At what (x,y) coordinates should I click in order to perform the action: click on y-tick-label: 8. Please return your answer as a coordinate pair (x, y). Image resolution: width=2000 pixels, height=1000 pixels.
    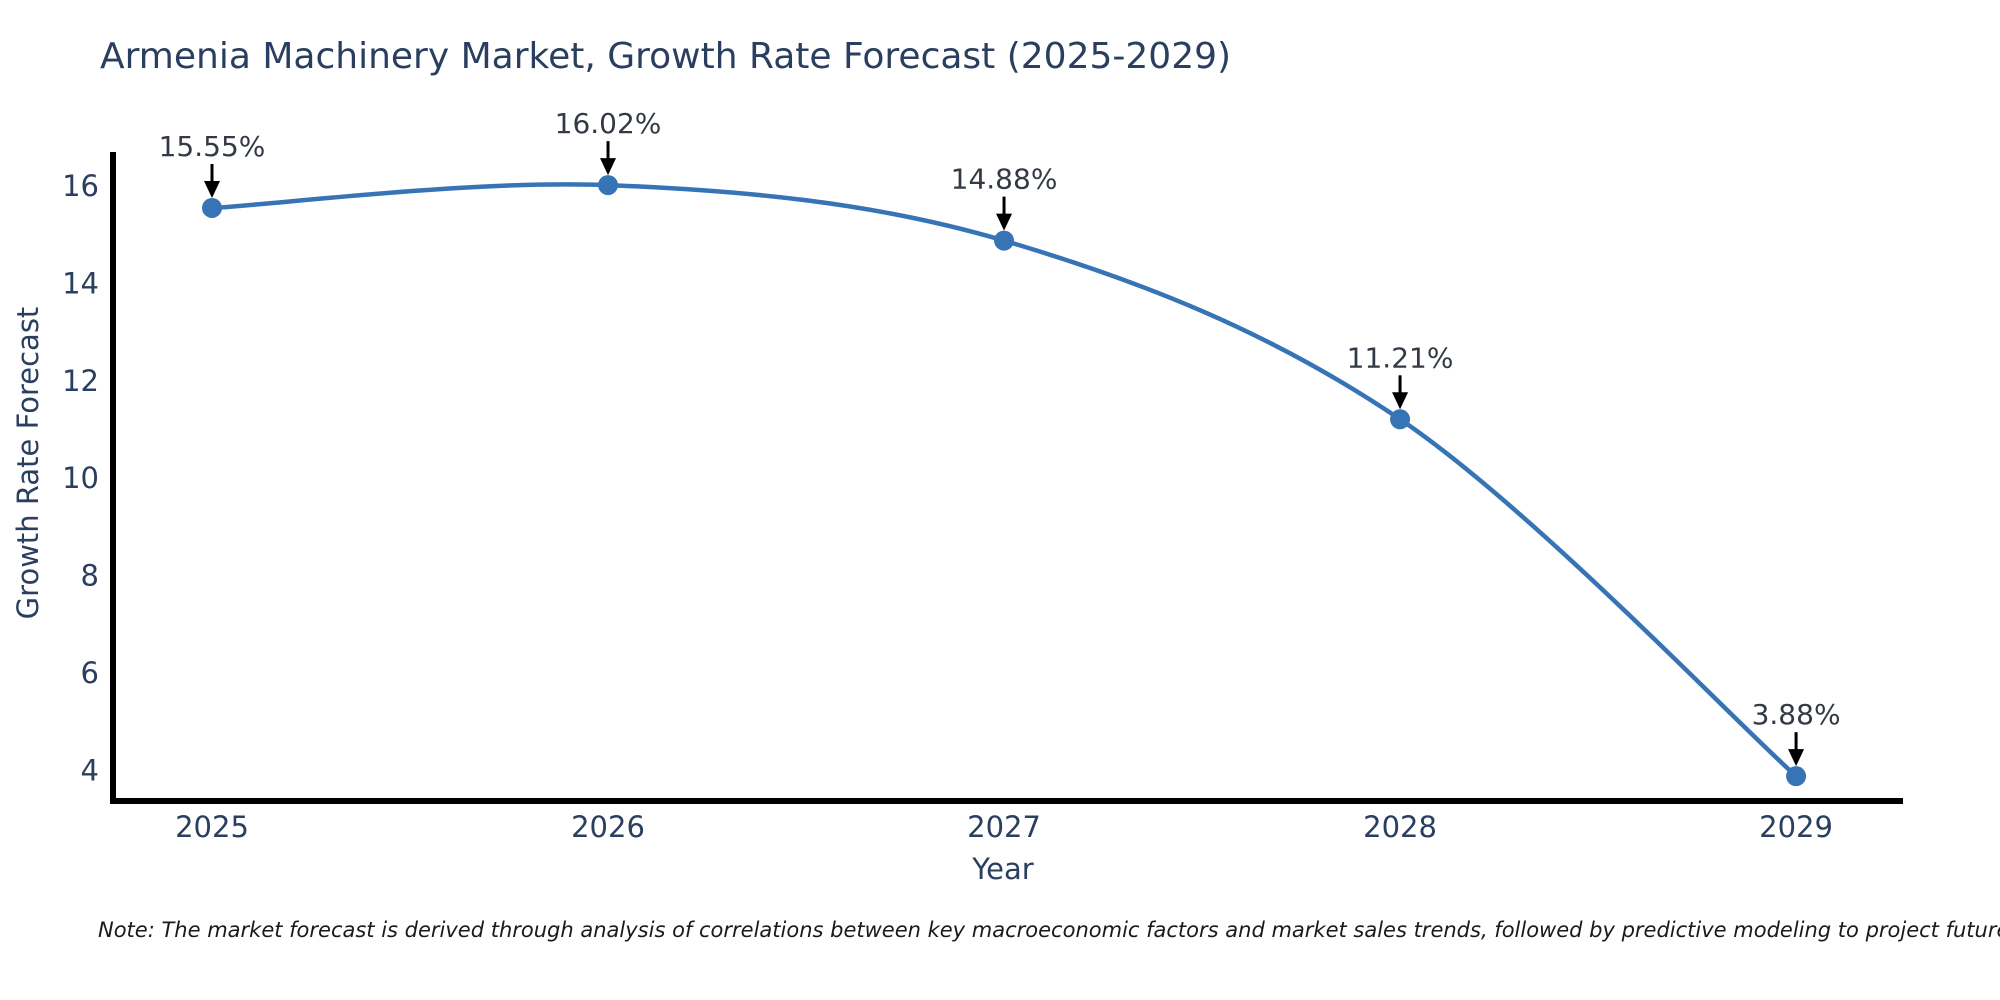
    Looking at the image, I should click on (90, 576).